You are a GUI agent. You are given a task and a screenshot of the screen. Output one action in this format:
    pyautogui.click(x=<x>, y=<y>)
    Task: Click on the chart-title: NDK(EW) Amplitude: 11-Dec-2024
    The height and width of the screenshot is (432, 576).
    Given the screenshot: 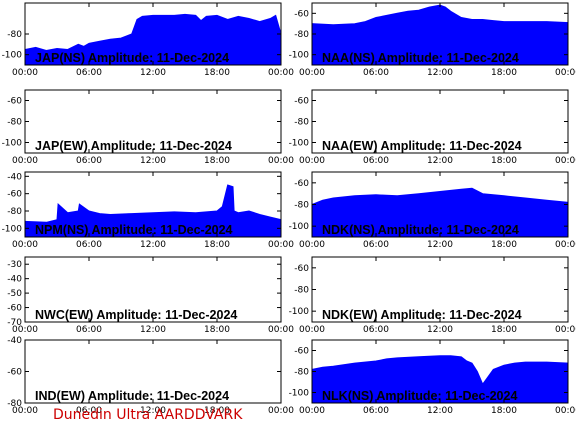 What is the action you would take?
    pyautogui.click(x=422, y=315)
    